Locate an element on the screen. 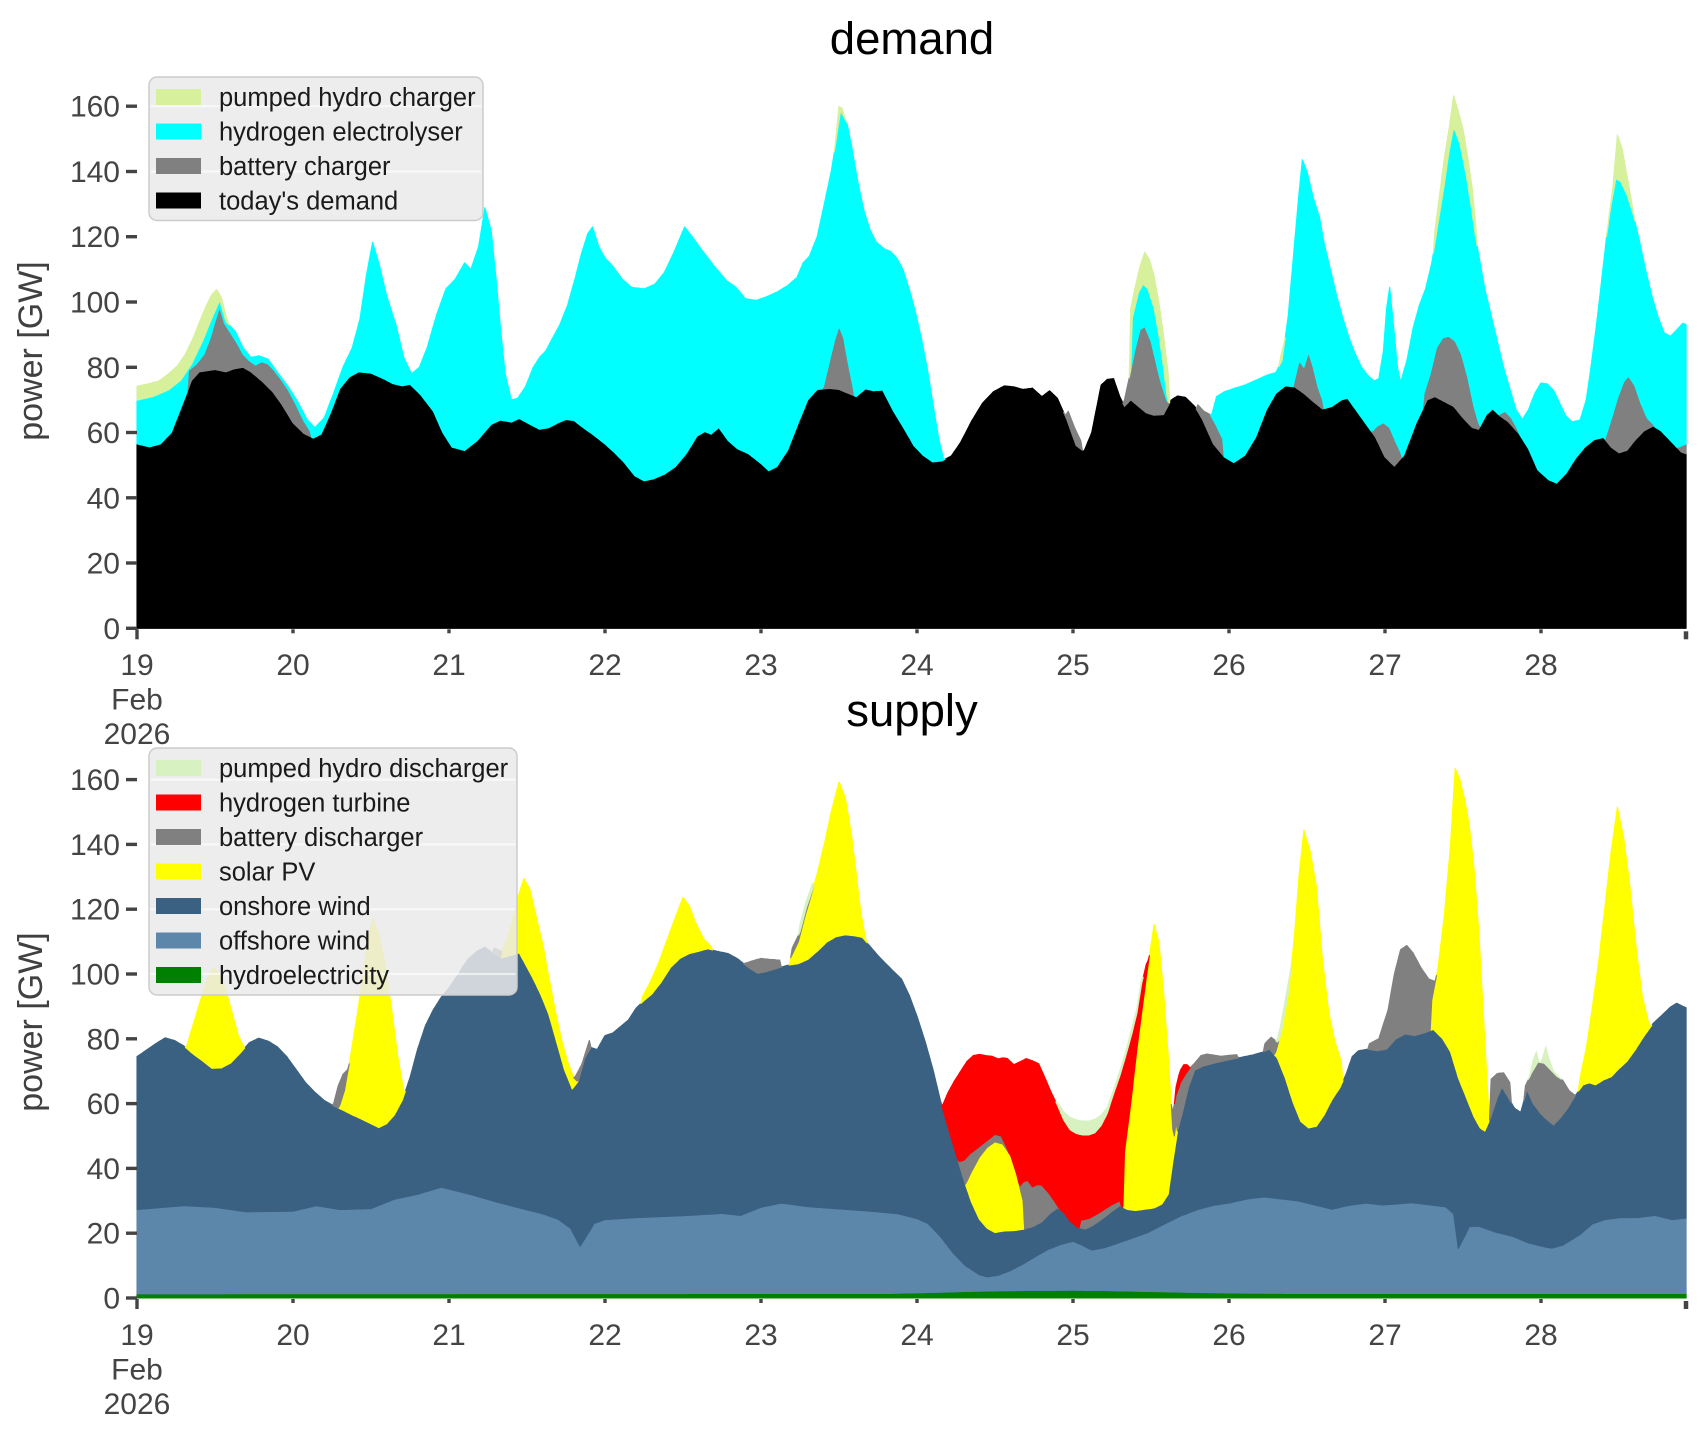 The width and height of the screenshot is (1706, 1436). svg-text: offshore wind is located at coordinates (294, 942).